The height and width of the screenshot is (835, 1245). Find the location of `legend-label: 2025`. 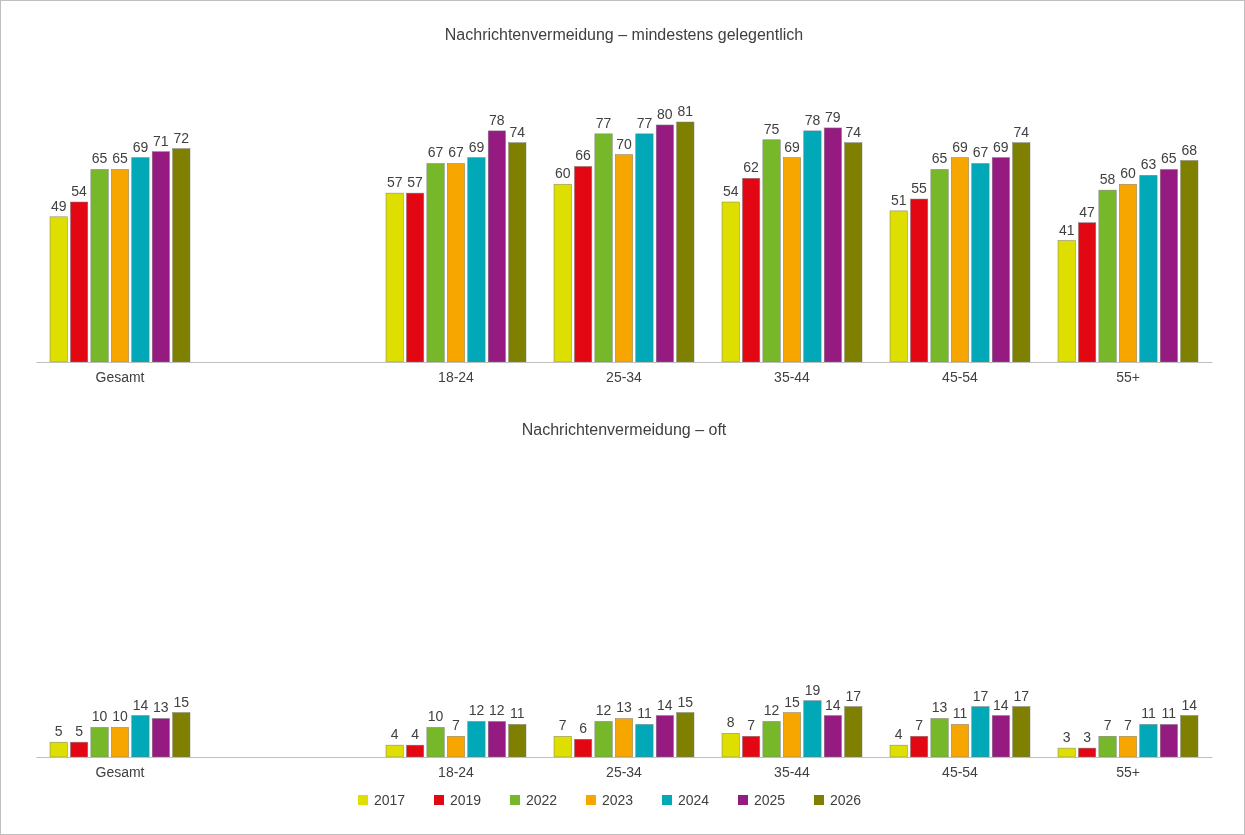

legend-label: 2025 is located at coordinates (770, 800).